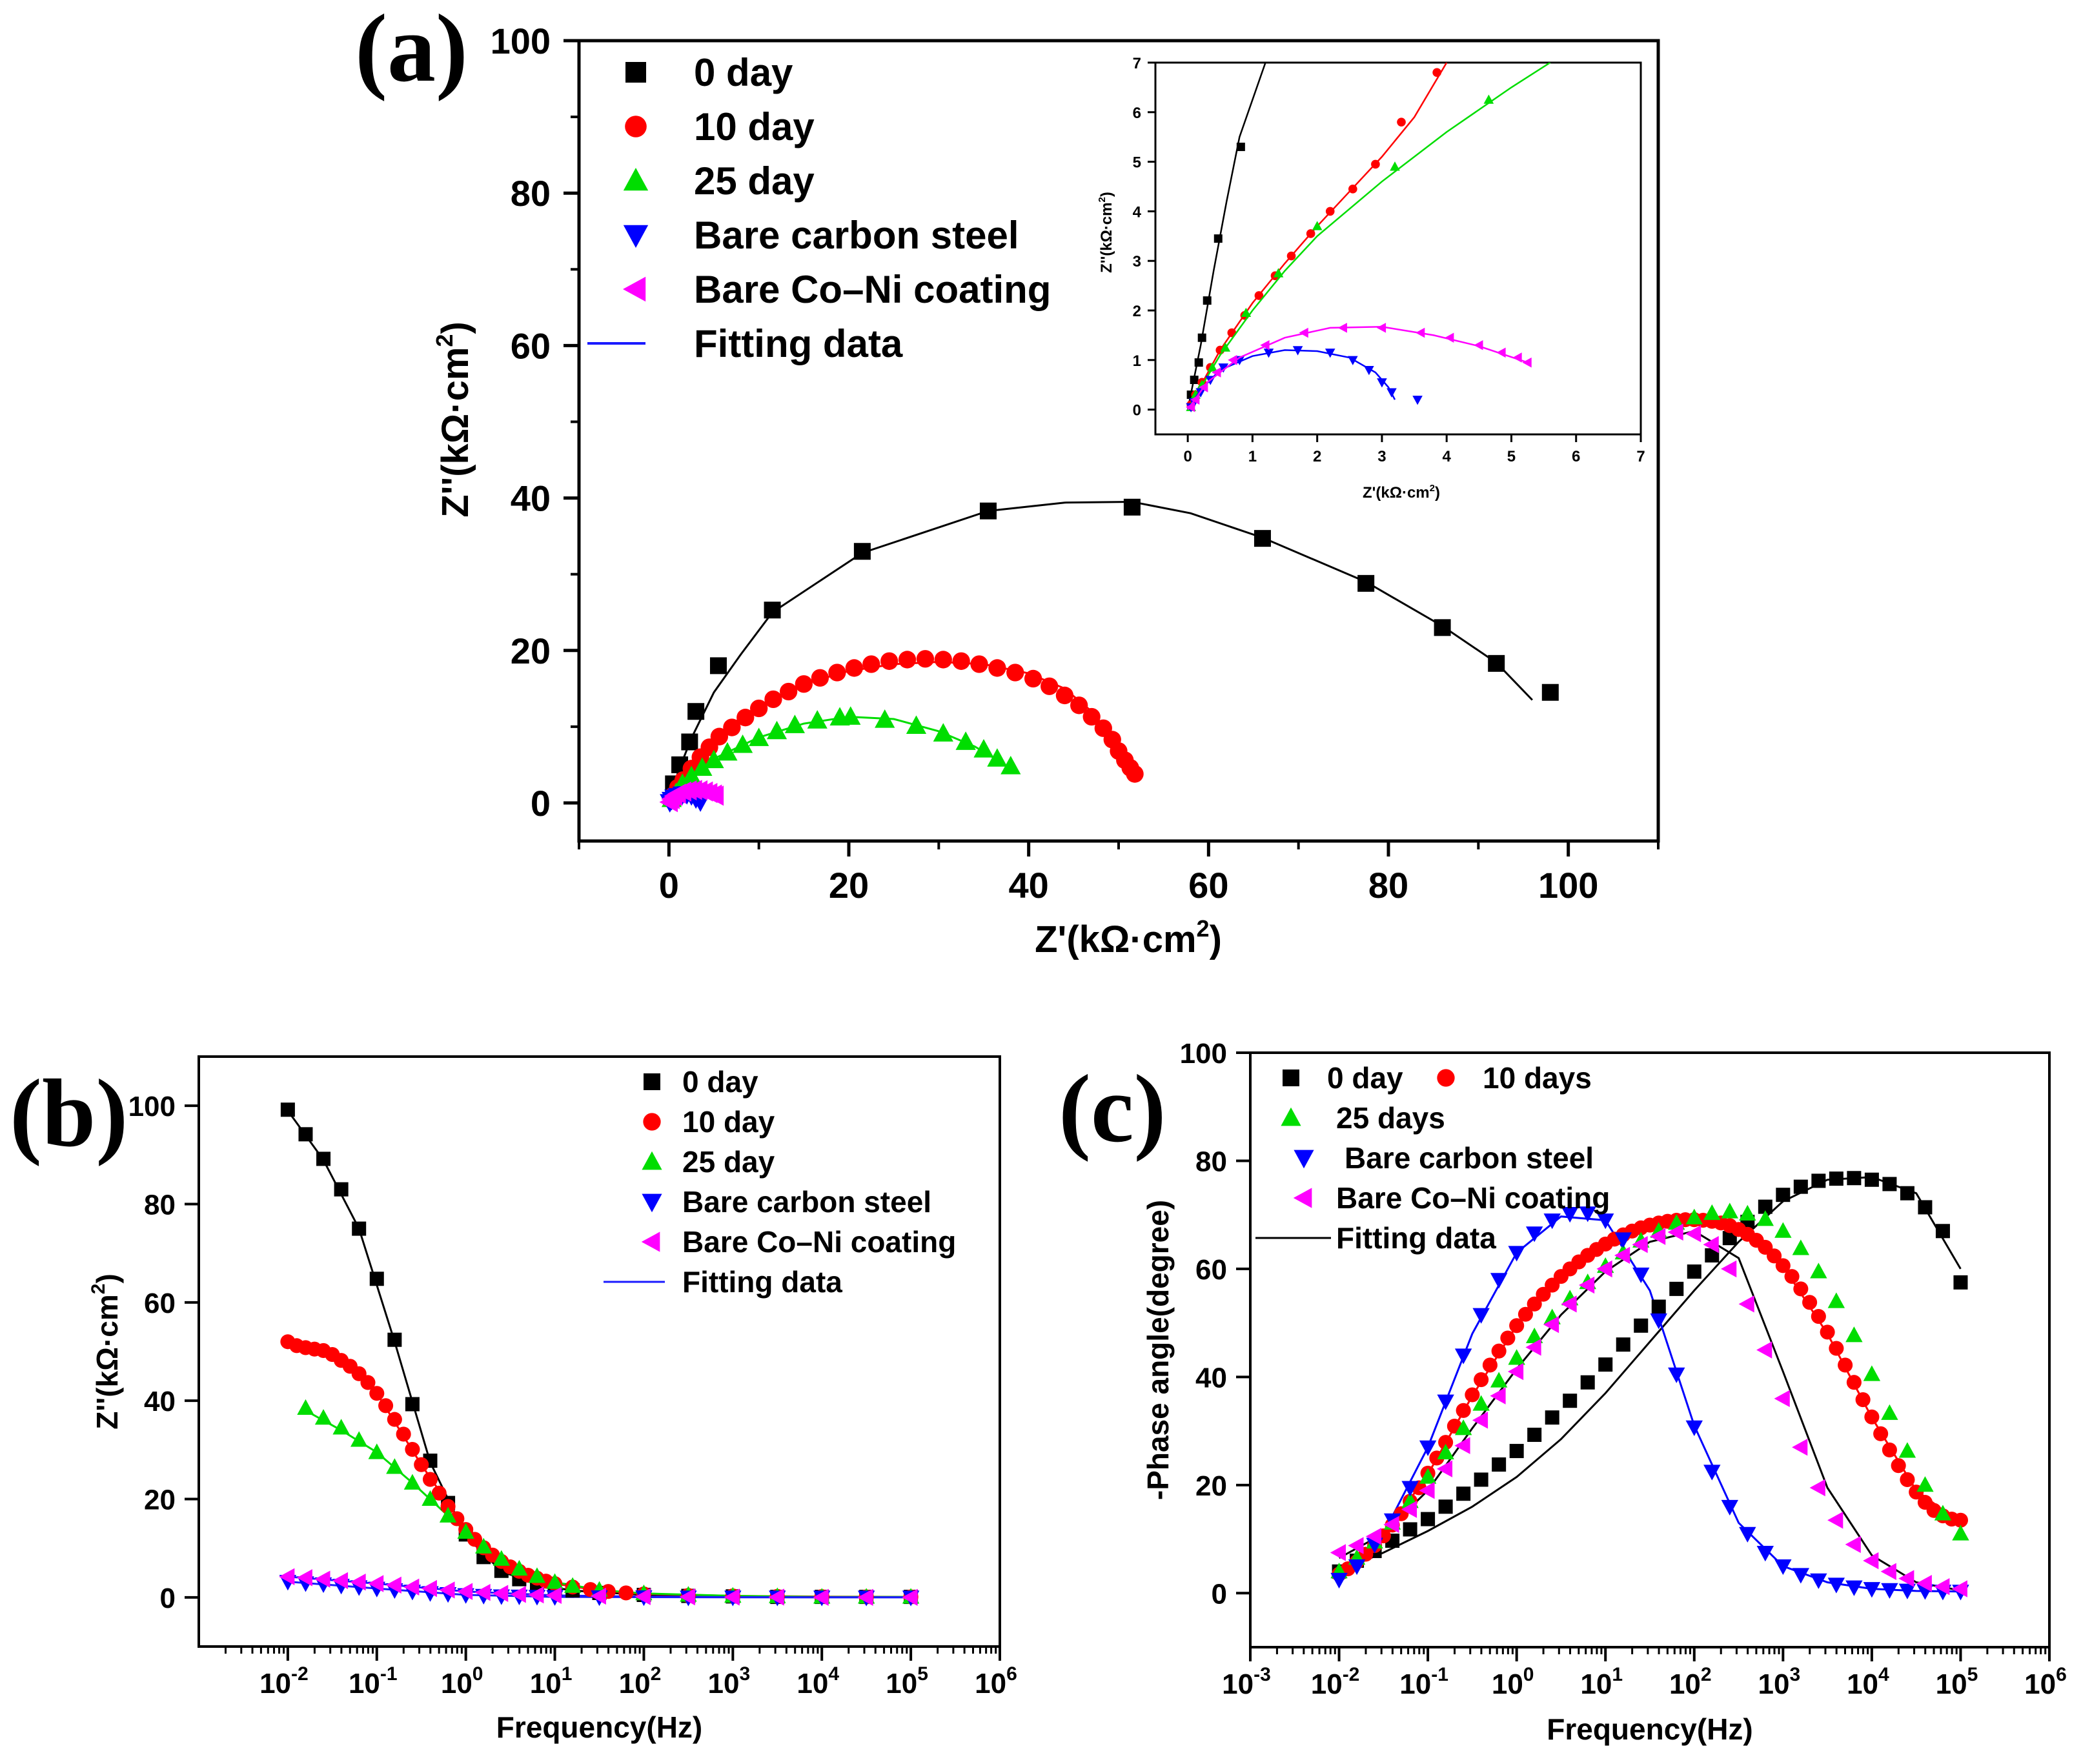 The height and width of the screenshot is (1764, 2092). I want to click on y-tick-label-a: 80, so click(531, 193).